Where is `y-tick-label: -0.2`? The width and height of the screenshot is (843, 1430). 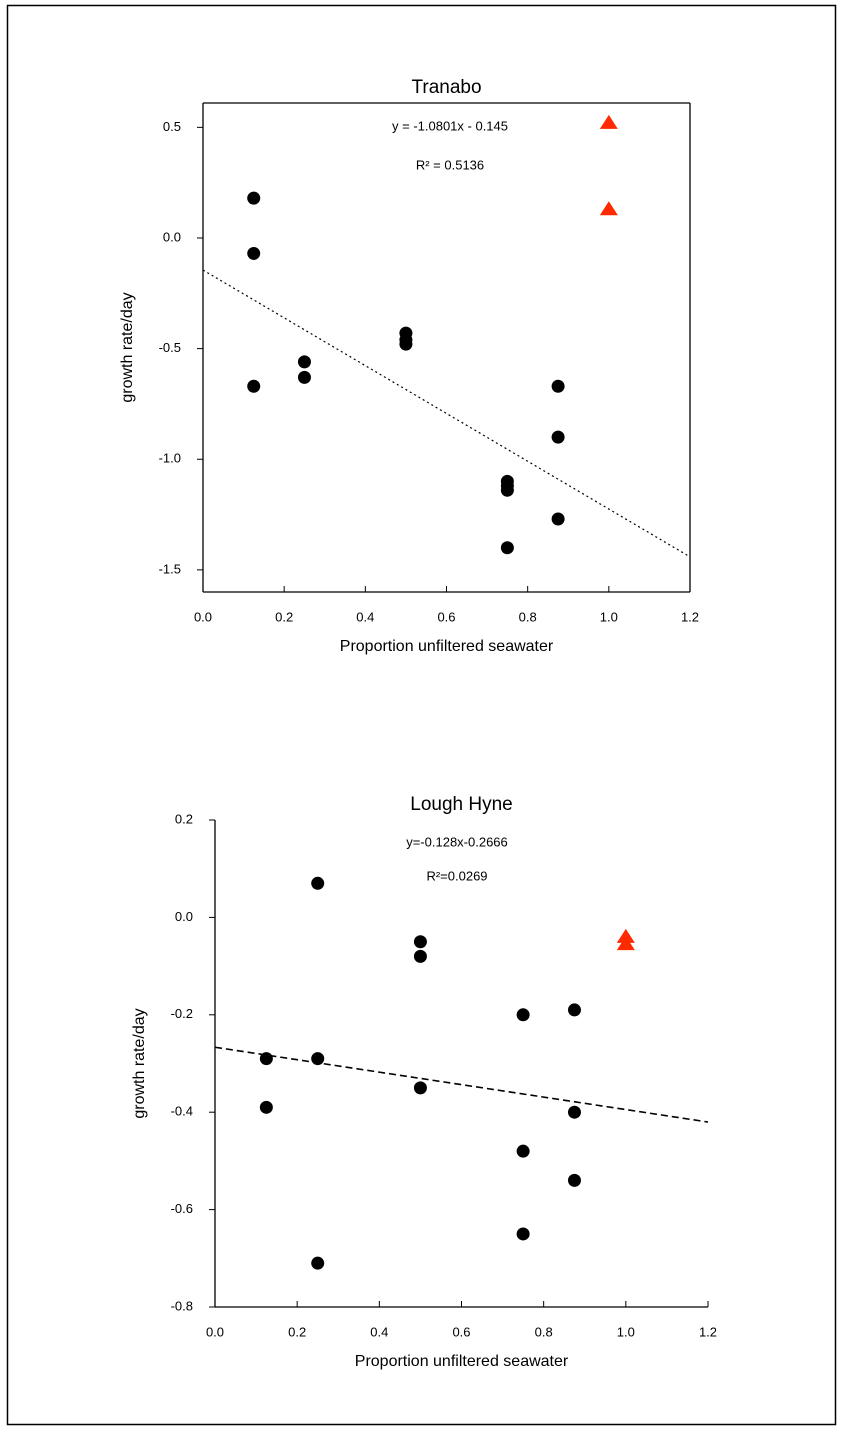
y-tick-label: -0.2 is located at coordinates (182, 1013).